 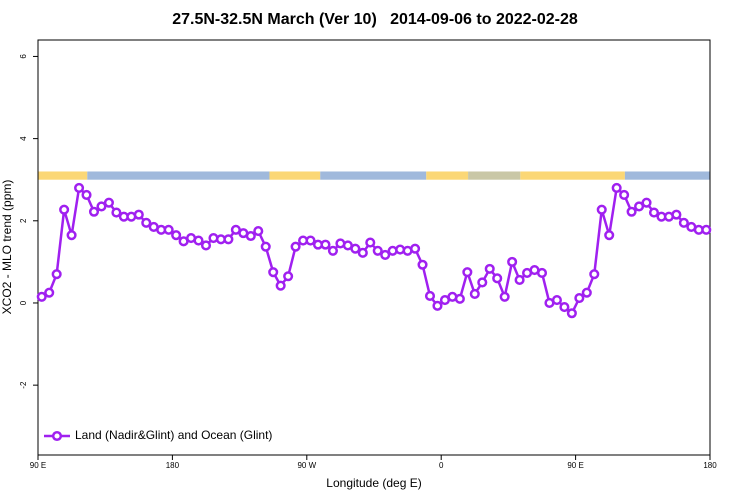 What do you see at coordinates (23, 220) in the screenshot?
I see `y-tick-label: 2` at bounding box center [23, 220].